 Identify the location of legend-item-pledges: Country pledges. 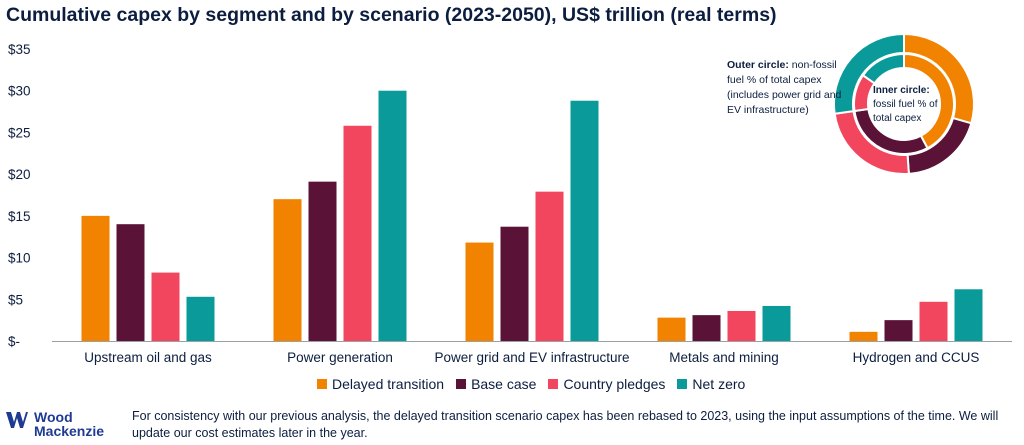
(606, 384).